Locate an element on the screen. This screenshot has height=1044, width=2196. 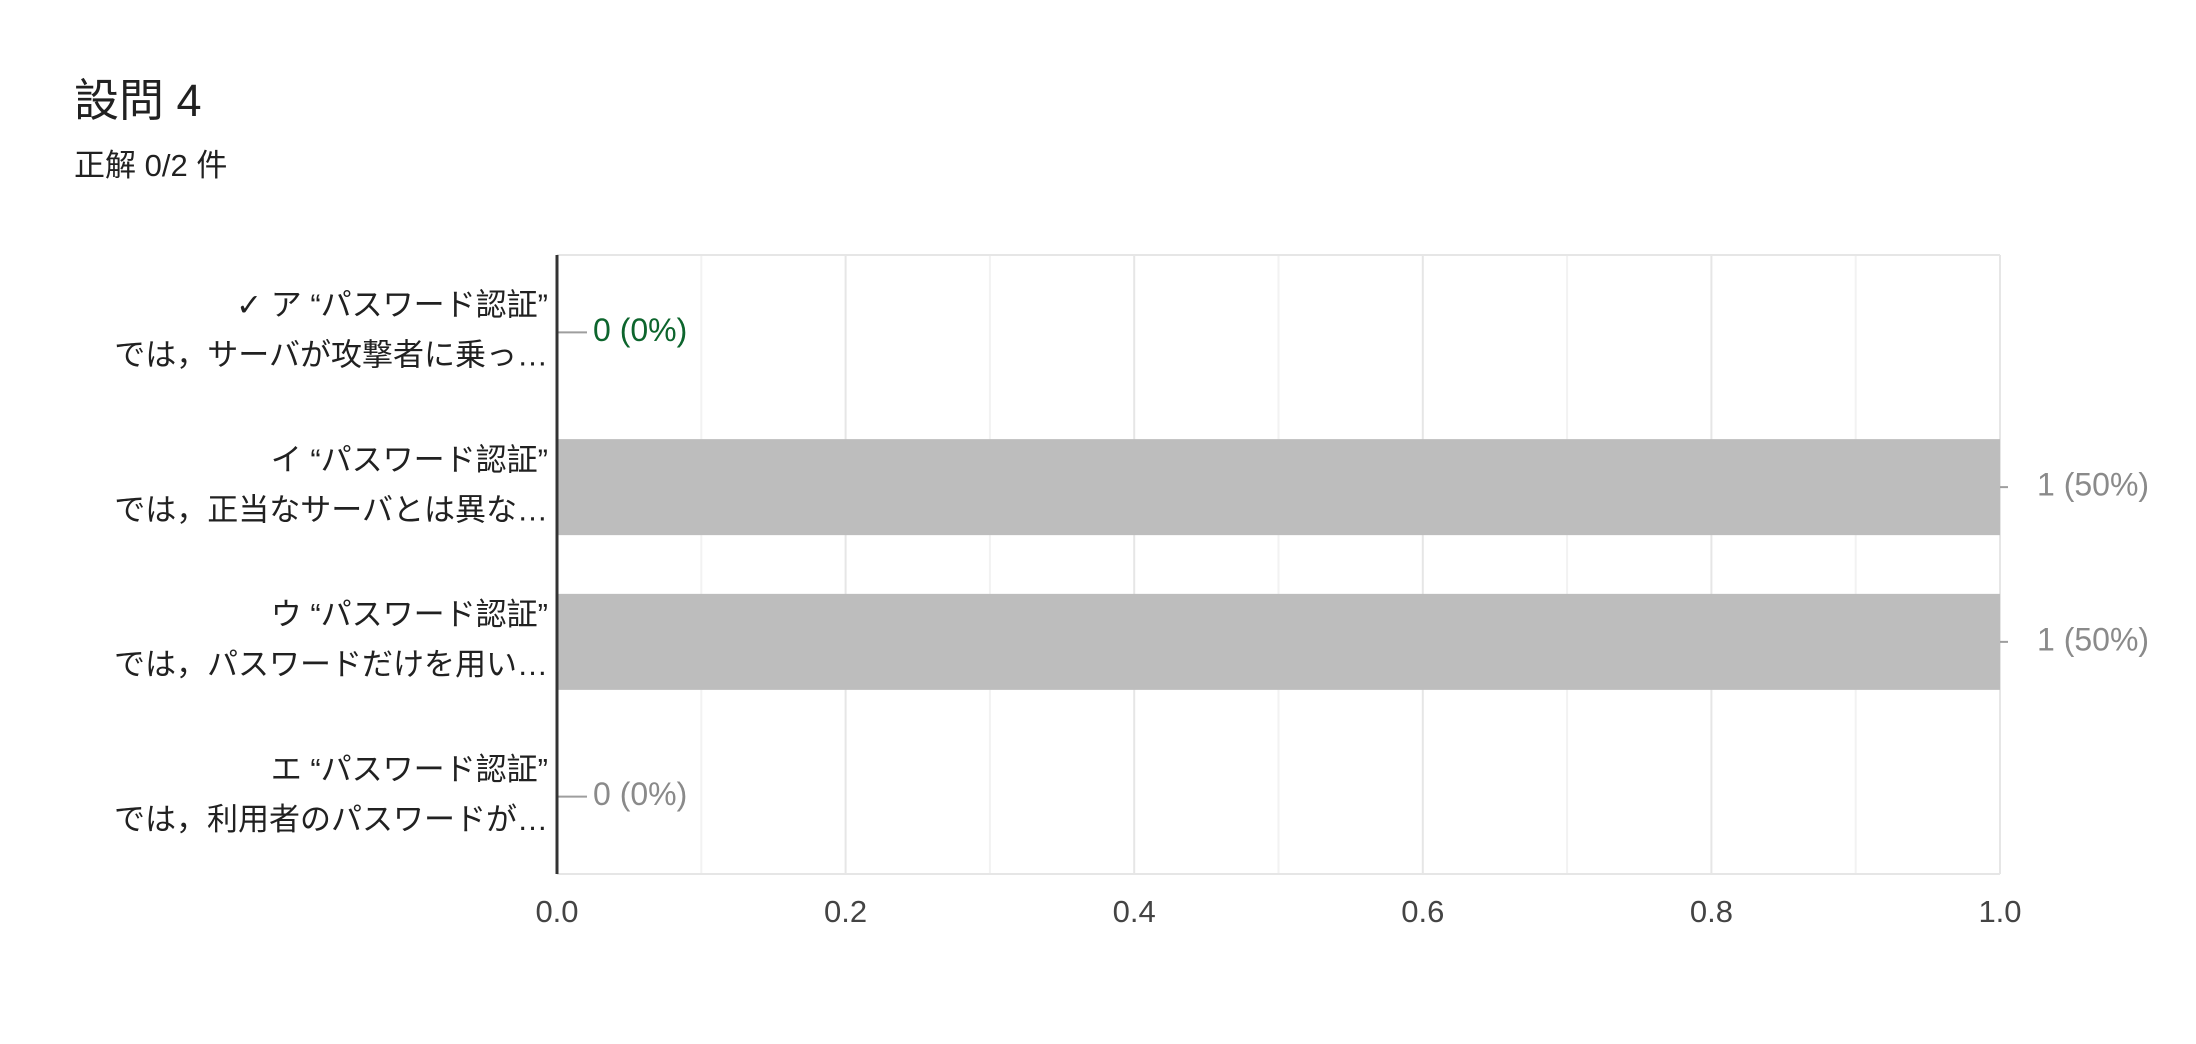
x-tick-label: 0.2 is located at coordinates (845, 911).